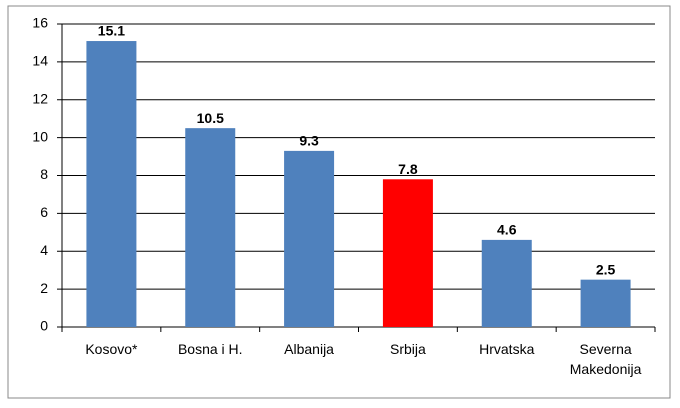  I want to click on value-label: 4.6, so click(507, 230).